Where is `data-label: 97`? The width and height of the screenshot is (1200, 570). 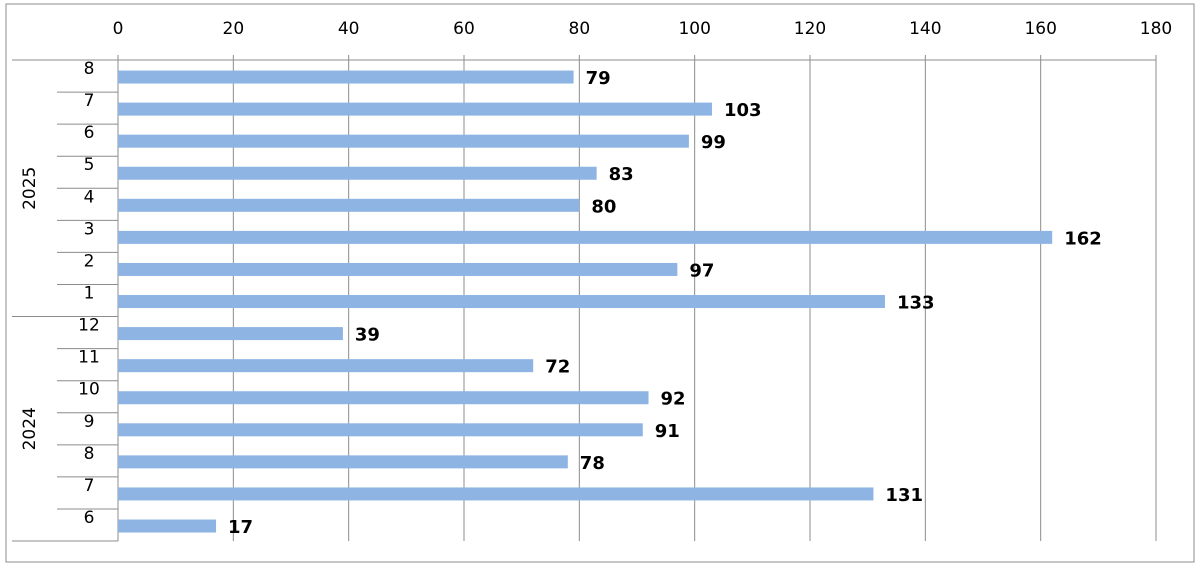 data-label: 97 is located at coordinates (701, 270).